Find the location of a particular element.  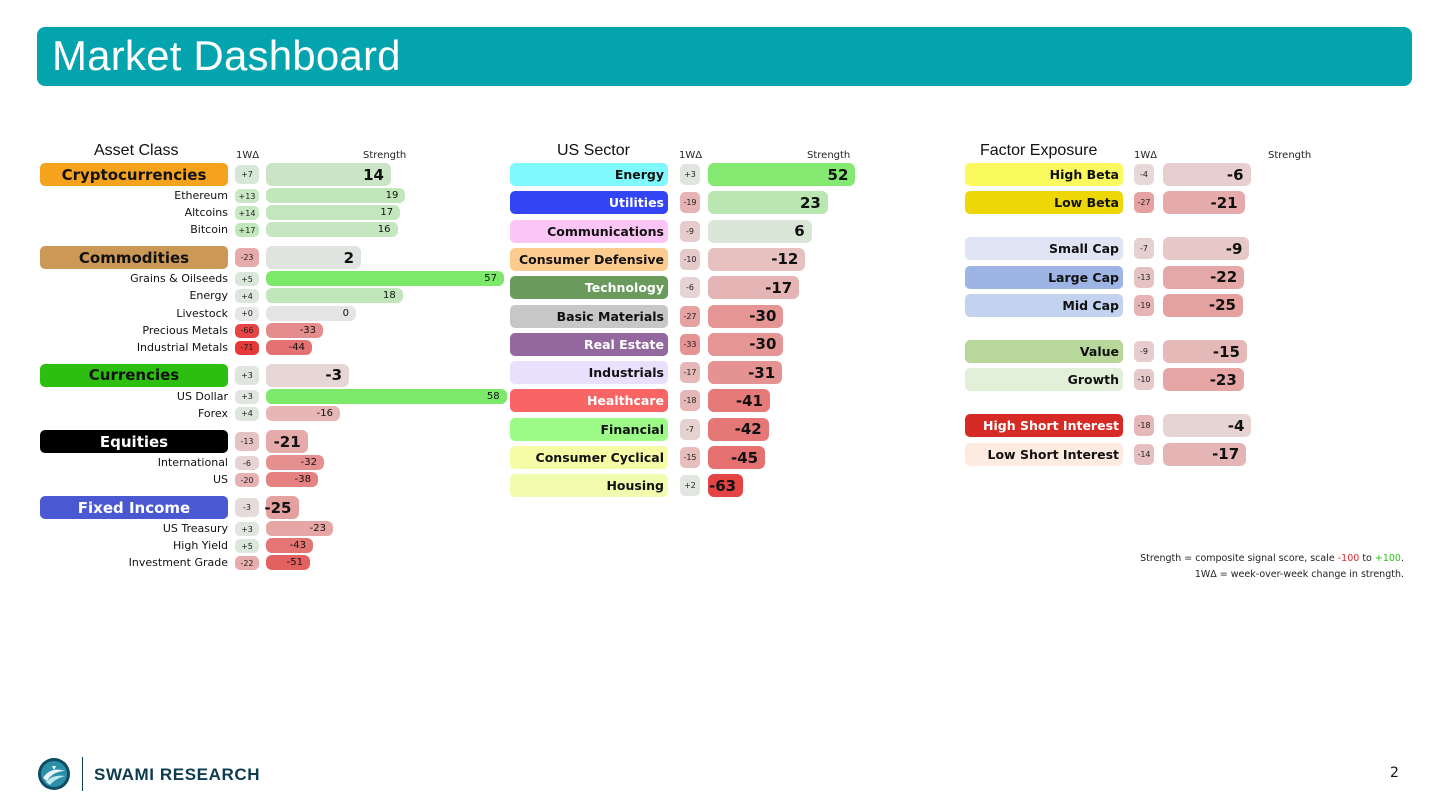

delta-chip-commodities: -23 is located at coordinates (247, 258).